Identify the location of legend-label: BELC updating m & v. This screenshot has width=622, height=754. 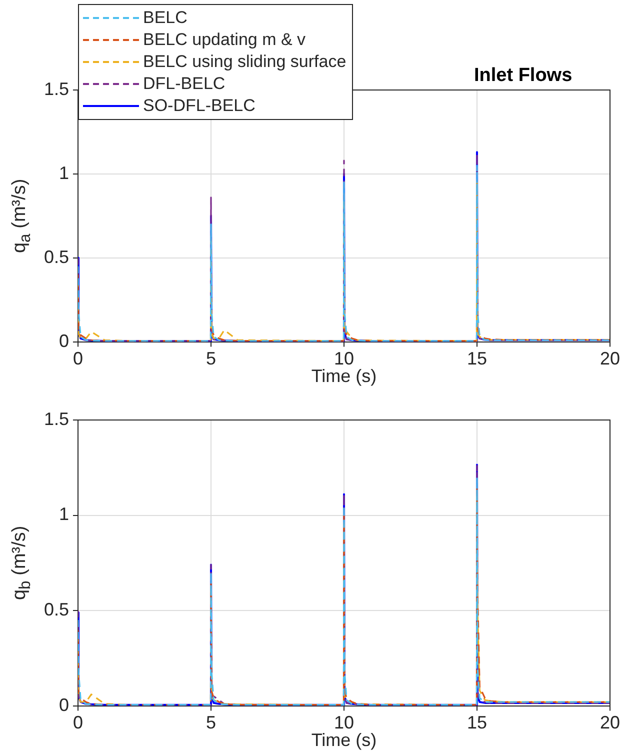
(224, 40).